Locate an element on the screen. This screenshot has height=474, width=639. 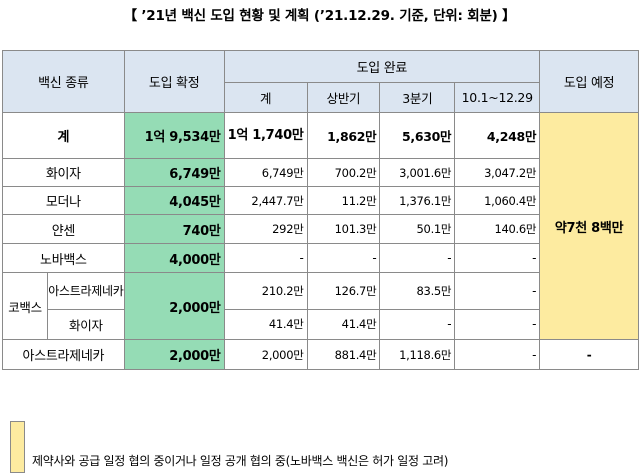
completed-total-cell: 6,749만 is located at coordinates (265, 172).